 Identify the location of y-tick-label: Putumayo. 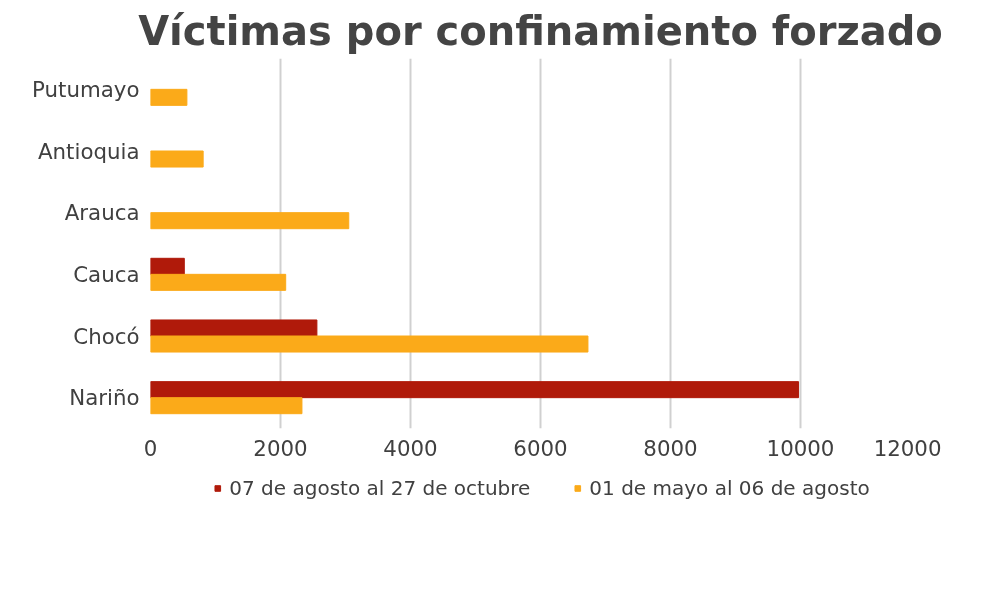
(86, 89).